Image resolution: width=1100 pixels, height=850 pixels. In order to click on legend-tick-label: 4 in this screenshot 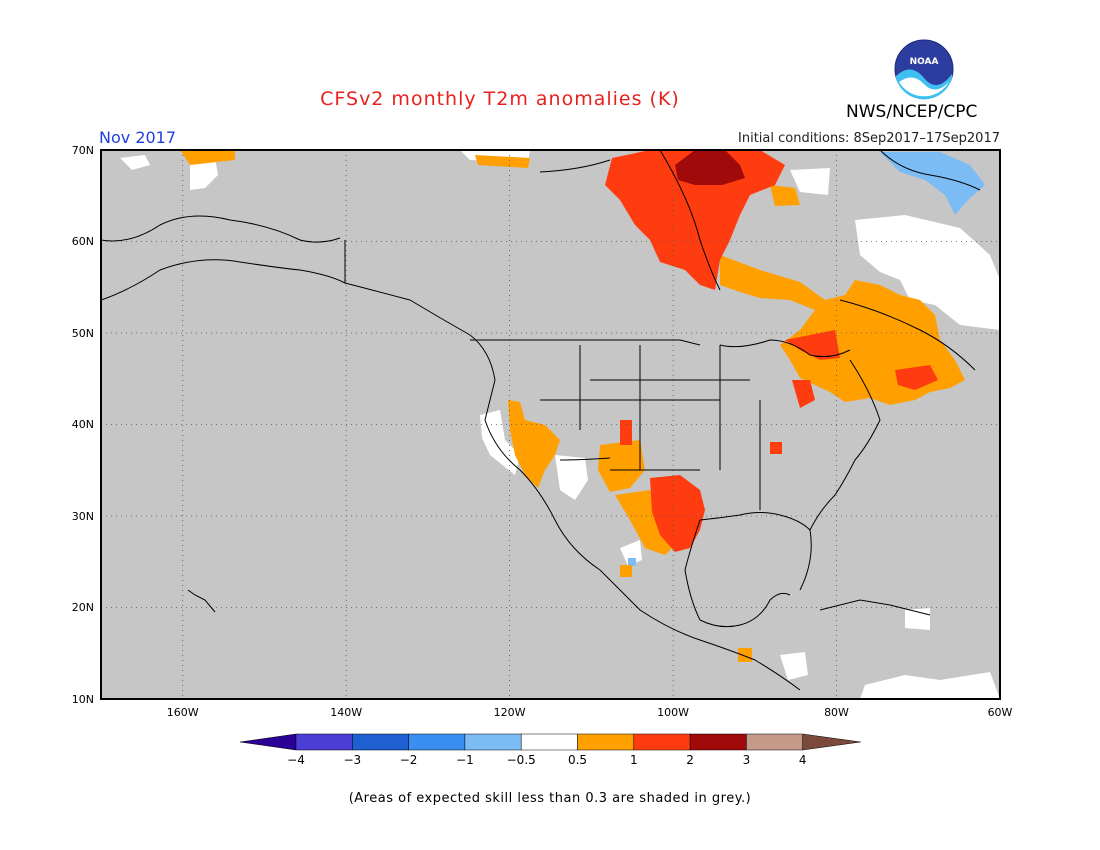, I will do `click(803, 760)`.